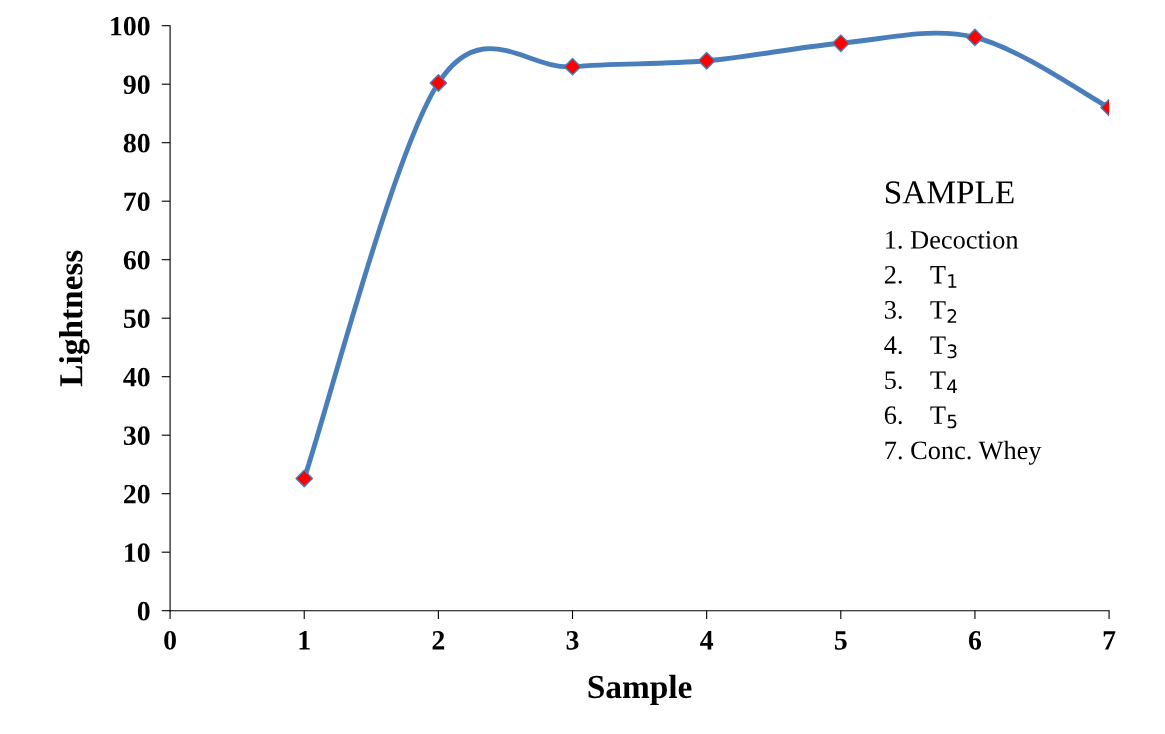 The height and width of the screenshot is (734, 1165). Describe the element at coordinates (136, 260) in the screenshot. I see `y-tick-label: 60` at that location.